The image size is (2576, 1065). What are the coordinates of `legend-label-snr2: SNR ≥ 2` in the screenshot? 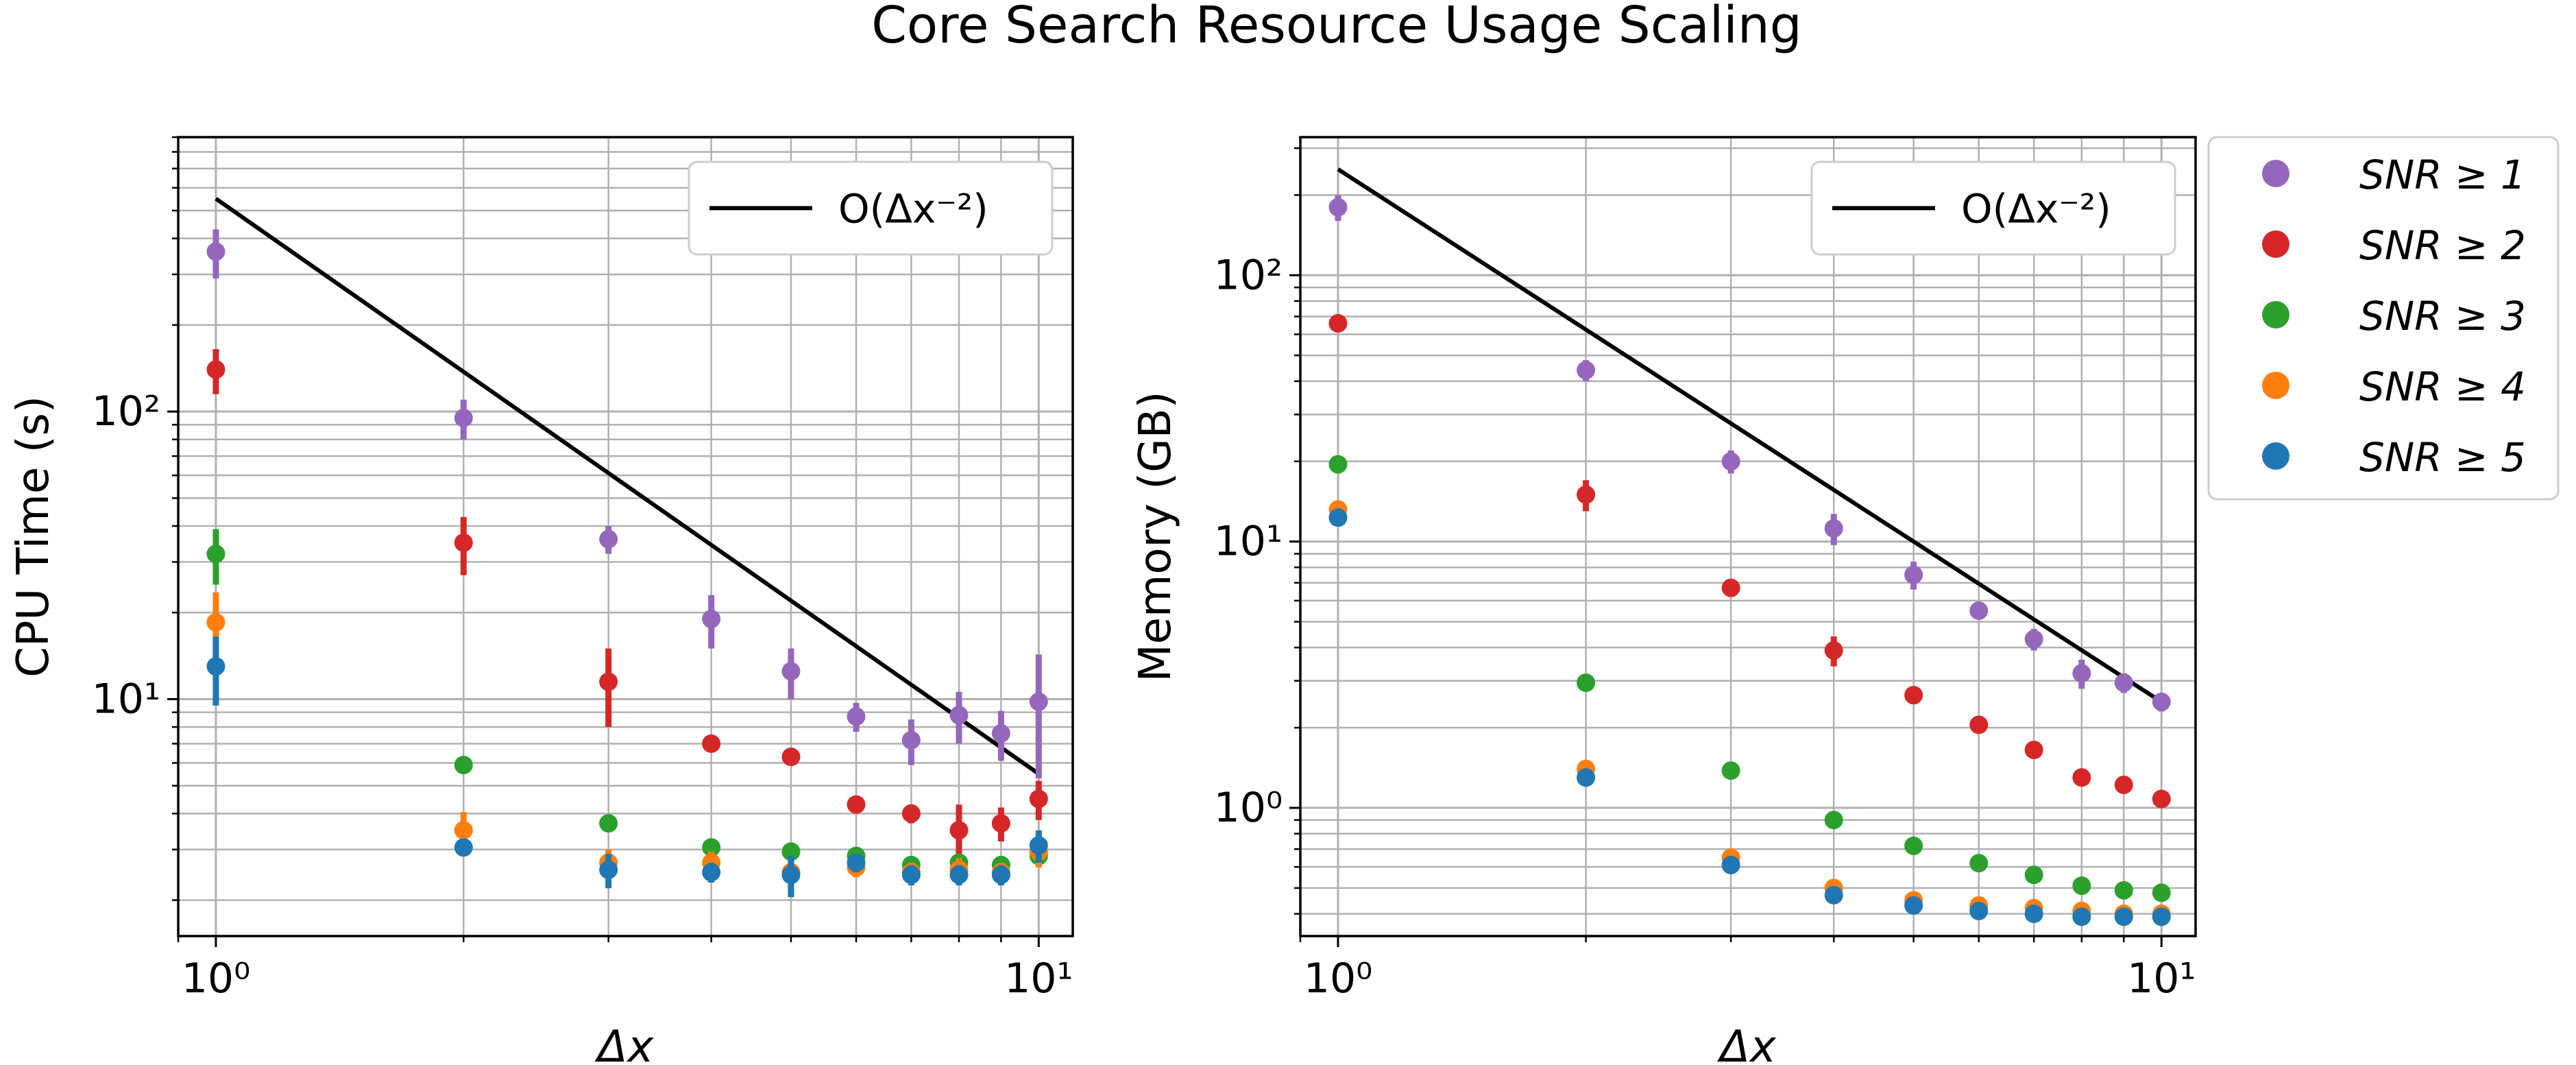 It's located at (2442, 245).